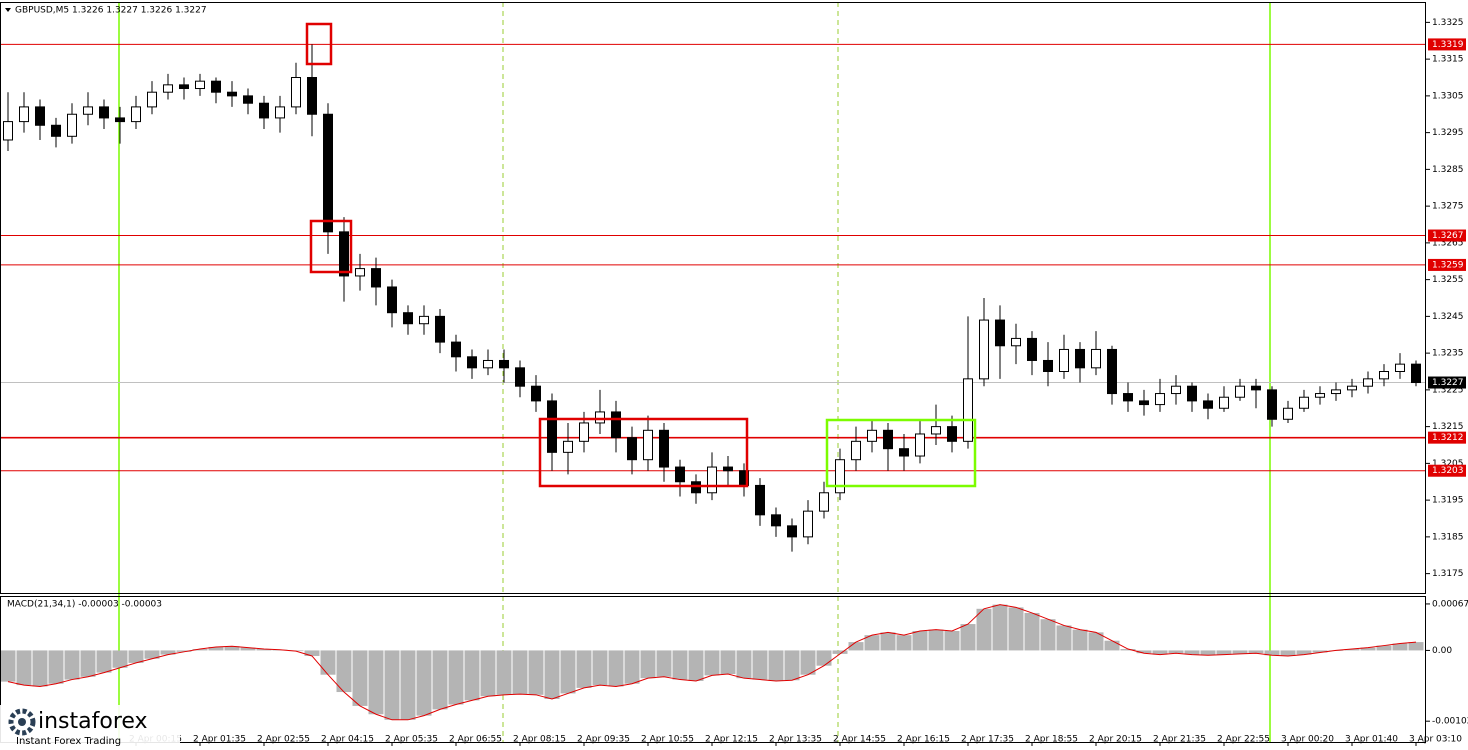 The height and width of the screenshot is (750, 1468). I want to click on level-label: 1.3267, so click(1448, 236).